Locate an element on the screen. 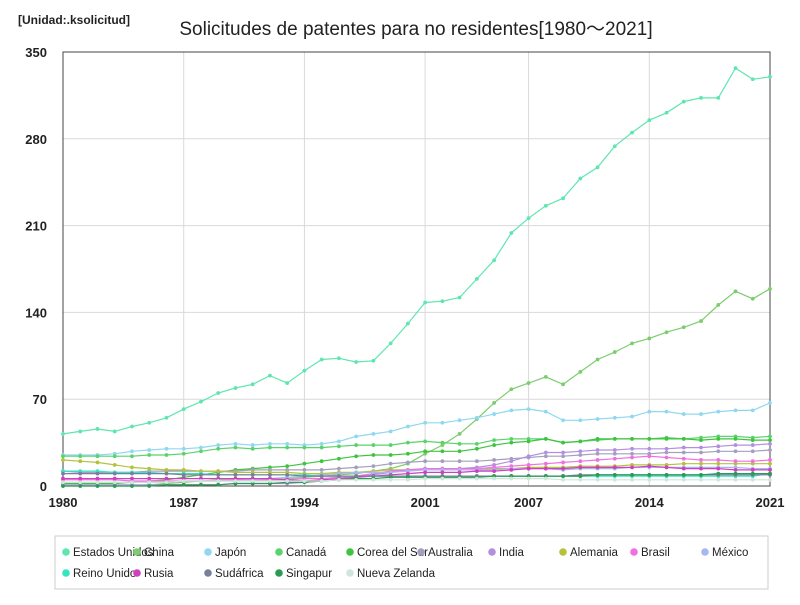  legend-item: Sudáfrica is located at coordinates (234, 574).